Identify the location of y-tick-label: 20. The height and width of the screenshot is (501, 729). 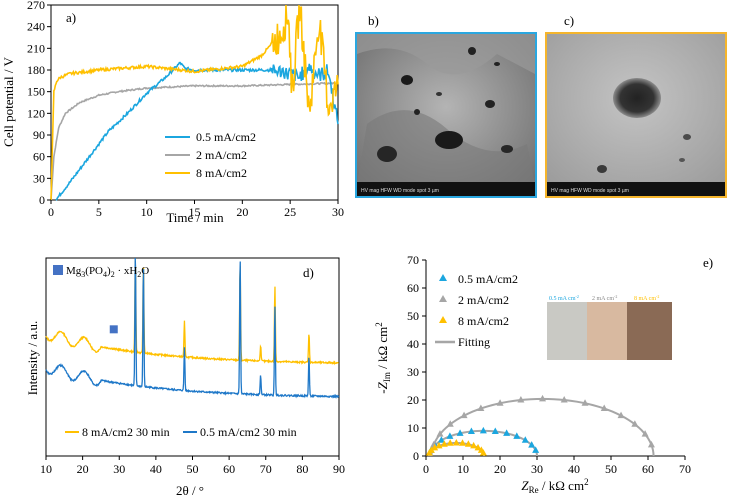
(413, 400).